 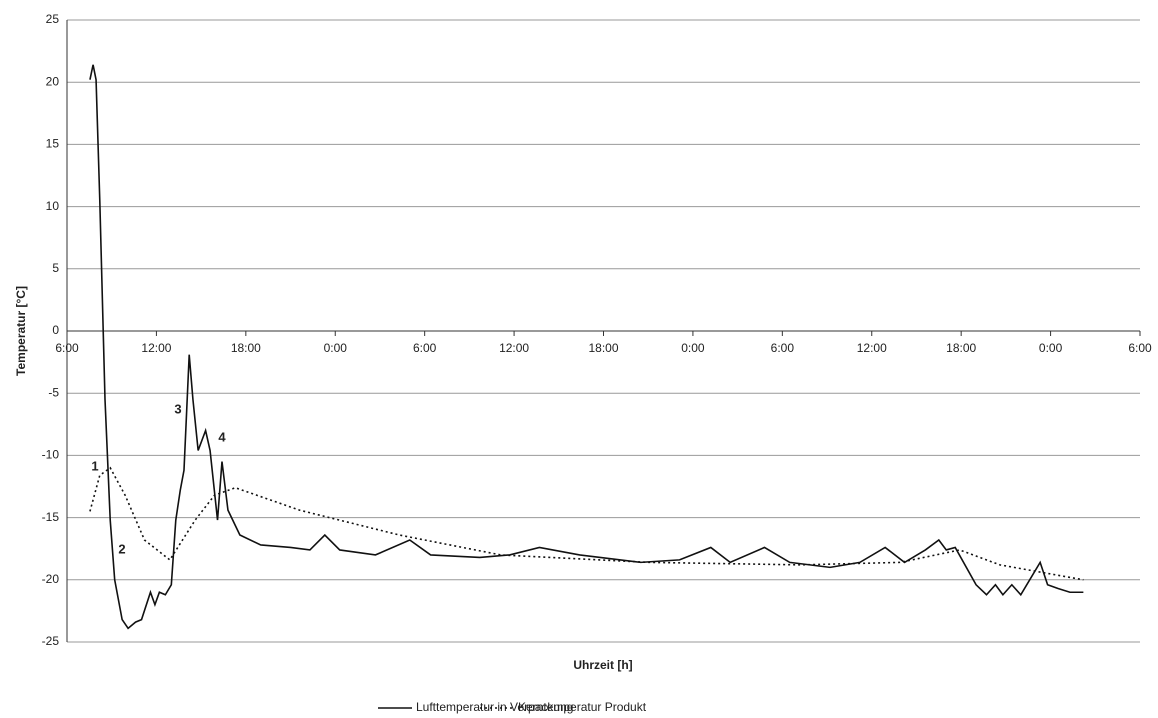 I want to click on annotation: 3, so click(x=177, y=408).